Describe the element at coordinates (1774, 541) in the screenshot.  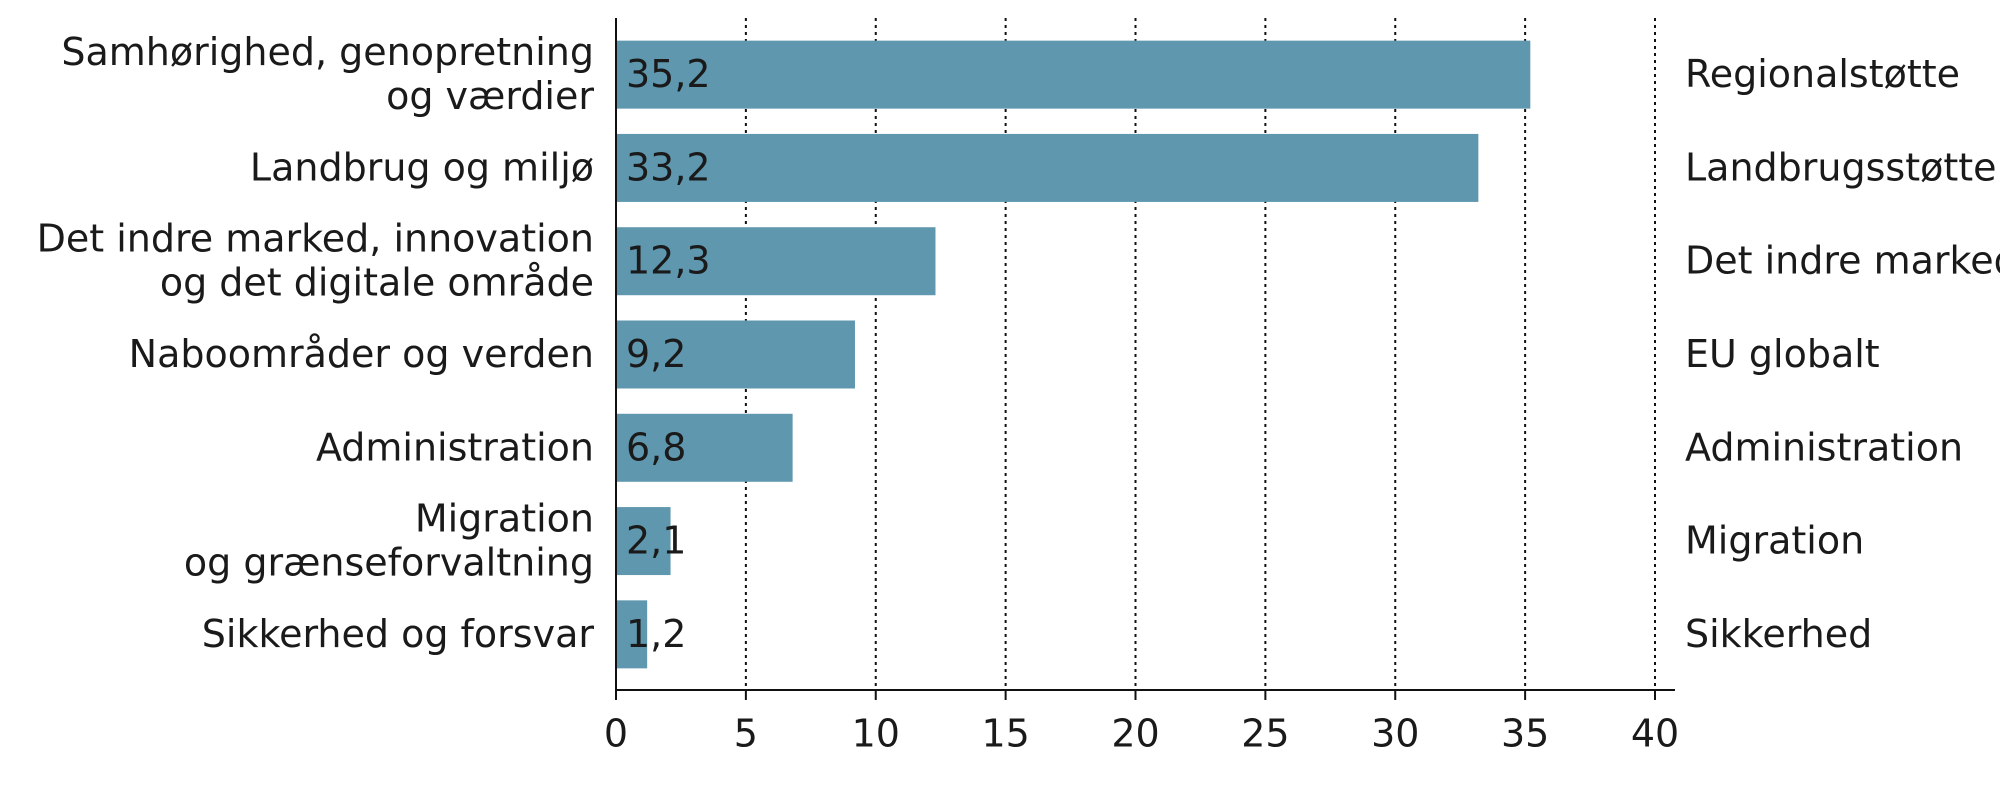
I see `right-label: Migration` at that location.